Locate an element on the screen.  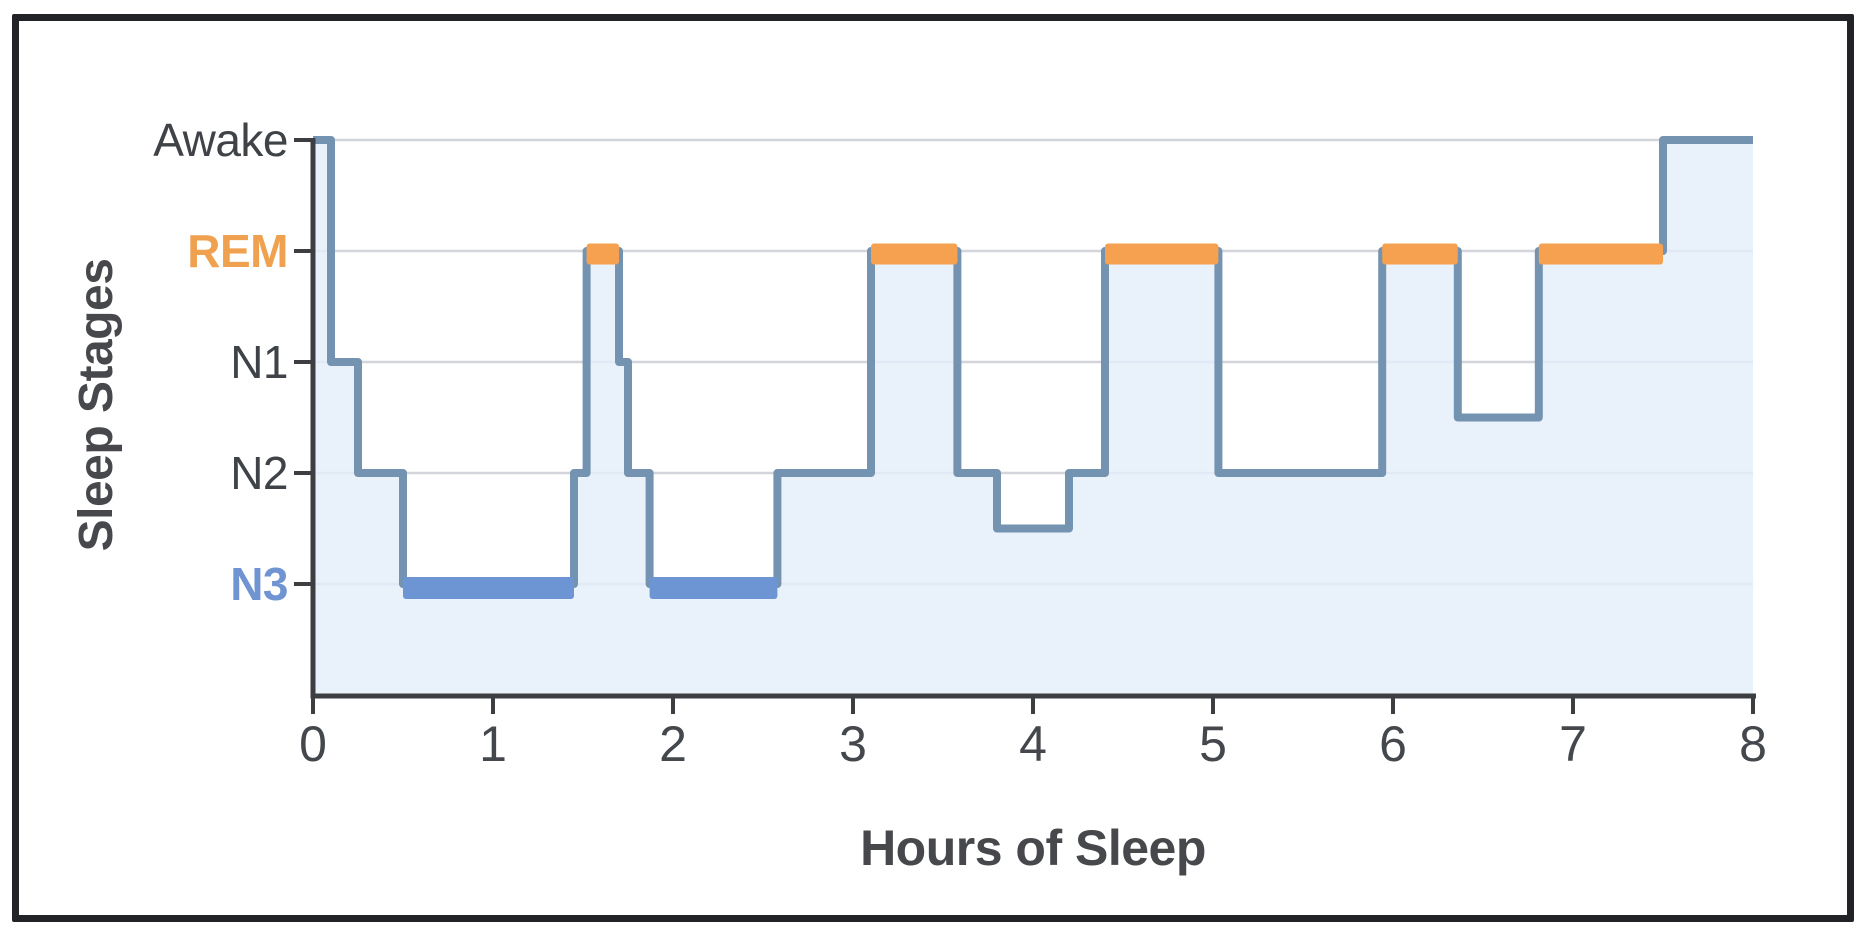
x-axis-title: Hours of Sleep is located at coordinates (1033, 848).